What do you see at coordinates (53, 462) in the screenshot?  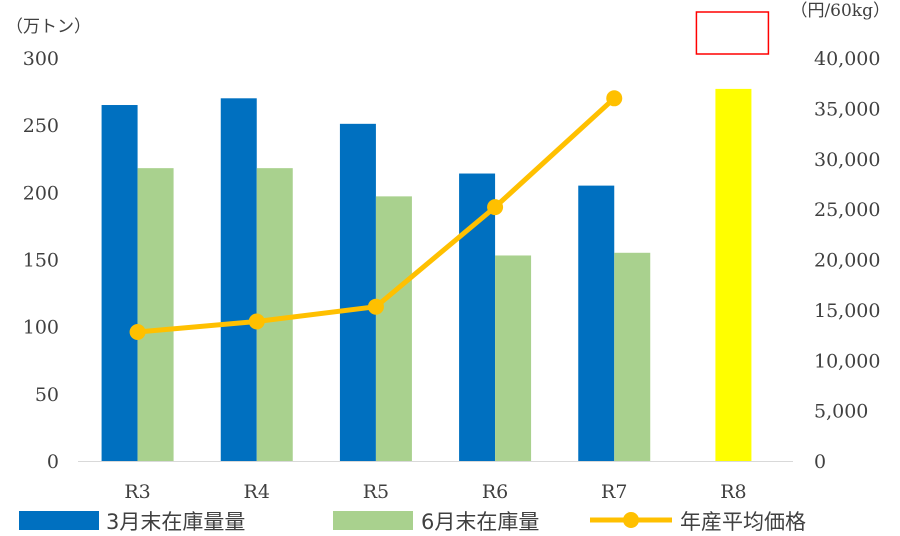 I see `left-tick-label: 0` at bounding box center [53, 462].